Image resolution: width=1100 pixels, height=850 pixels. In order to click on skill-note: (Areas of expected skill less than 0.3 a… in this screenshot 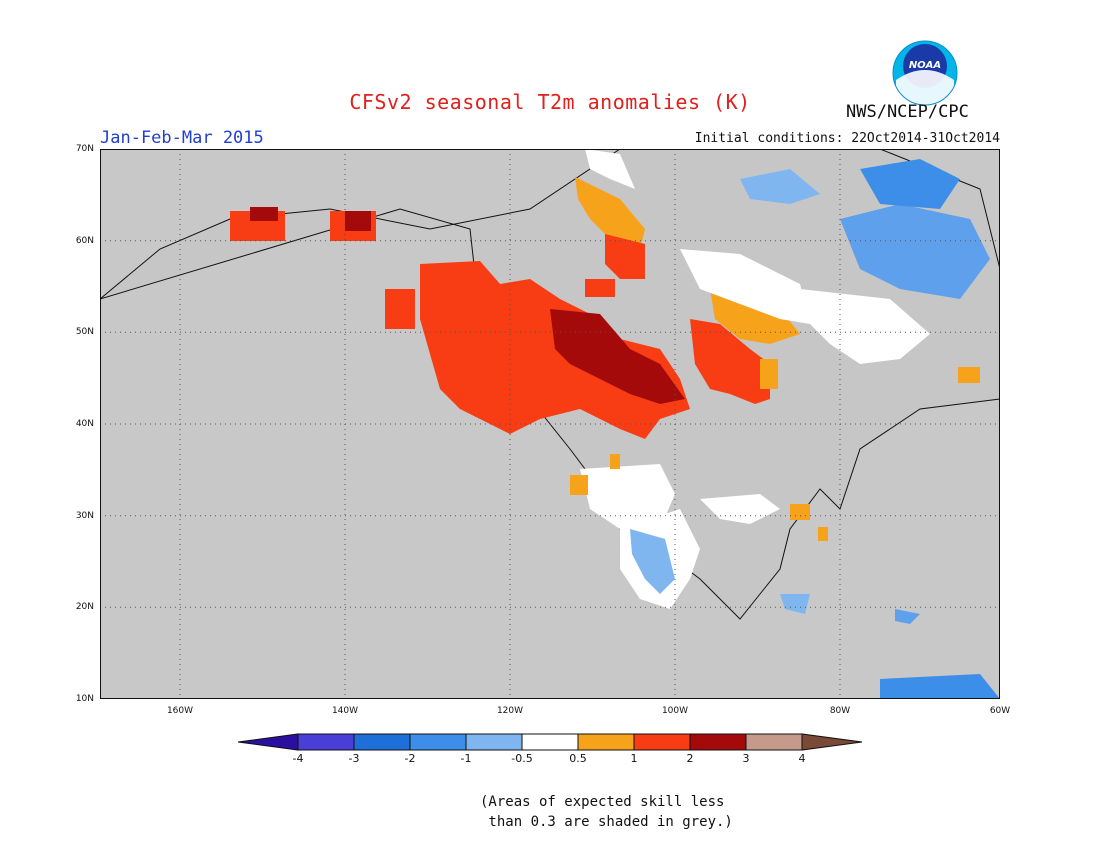, I will do `click(606, 812)`.